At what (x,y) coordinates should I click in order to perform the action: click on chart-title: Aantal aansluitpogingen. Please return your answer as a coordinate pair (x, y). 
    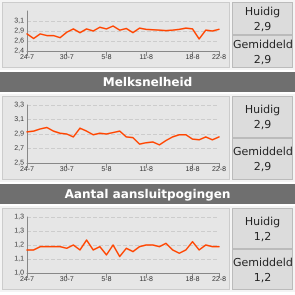
    Looking at the image, I should click on (147, 194).